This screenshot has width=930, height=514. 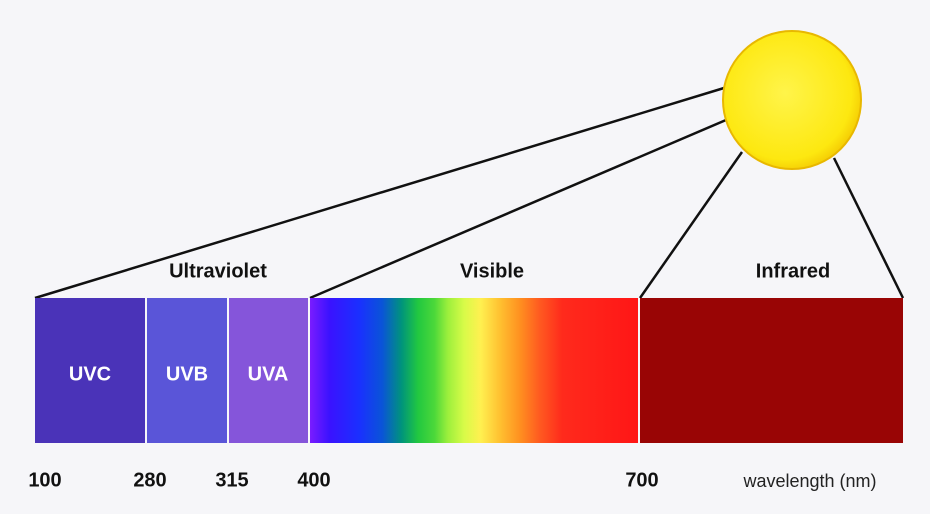 What do you see at coordinates (641, 480) in the screenshot?
I see `wavelength-label: 700` at bounding box center [641, 480].